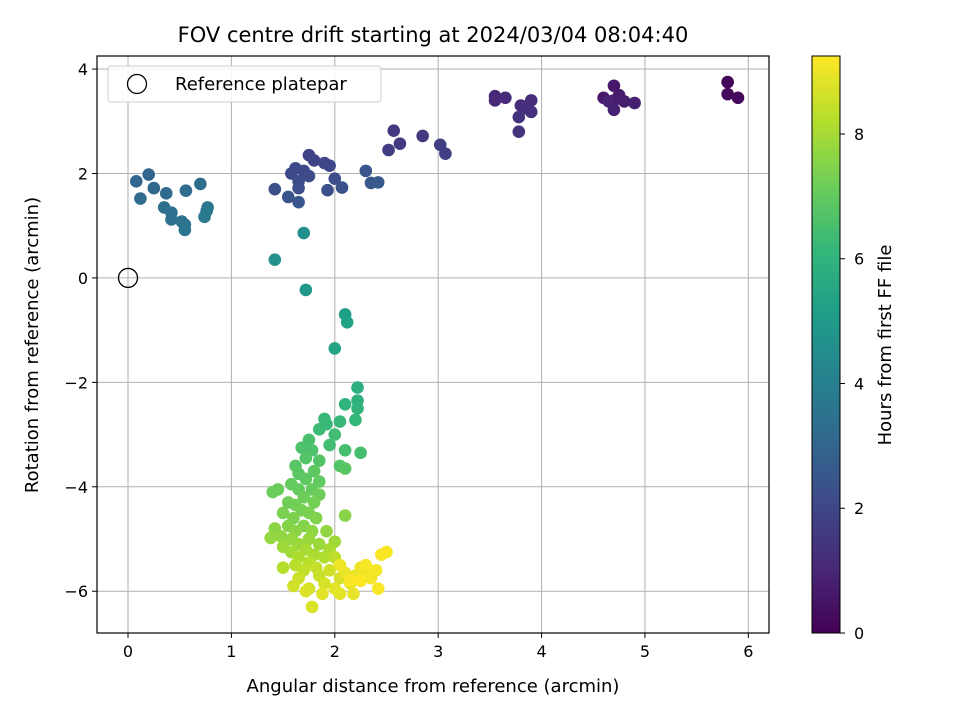  What do you see at coordinates (859, 383) in the screenshot?
I see `colorbar-tick-label: 4` at bounding box center [859, 383].